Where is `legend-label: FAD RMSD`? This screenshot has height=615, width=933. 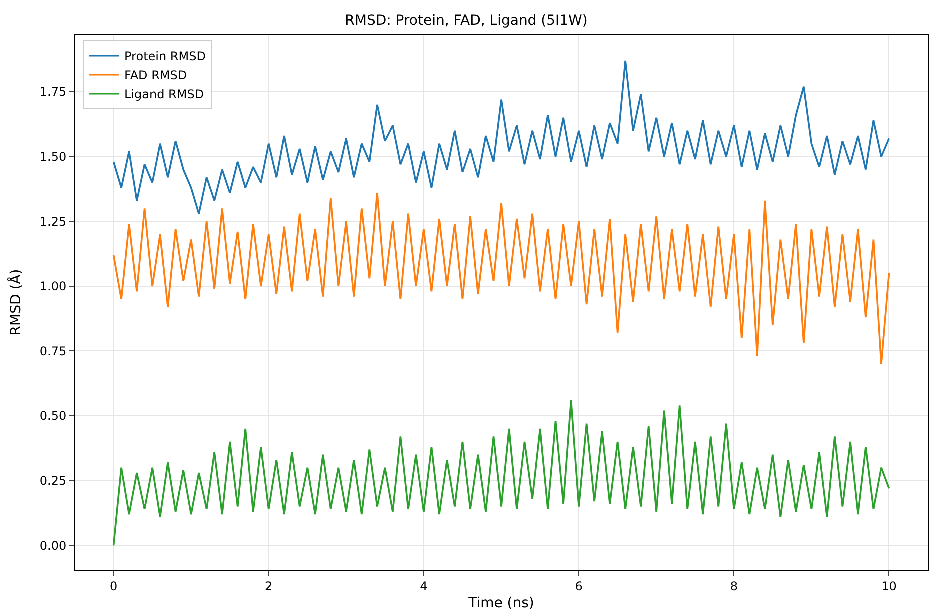 legend-label: FAD RMSD is located at coordinates (156, 75).